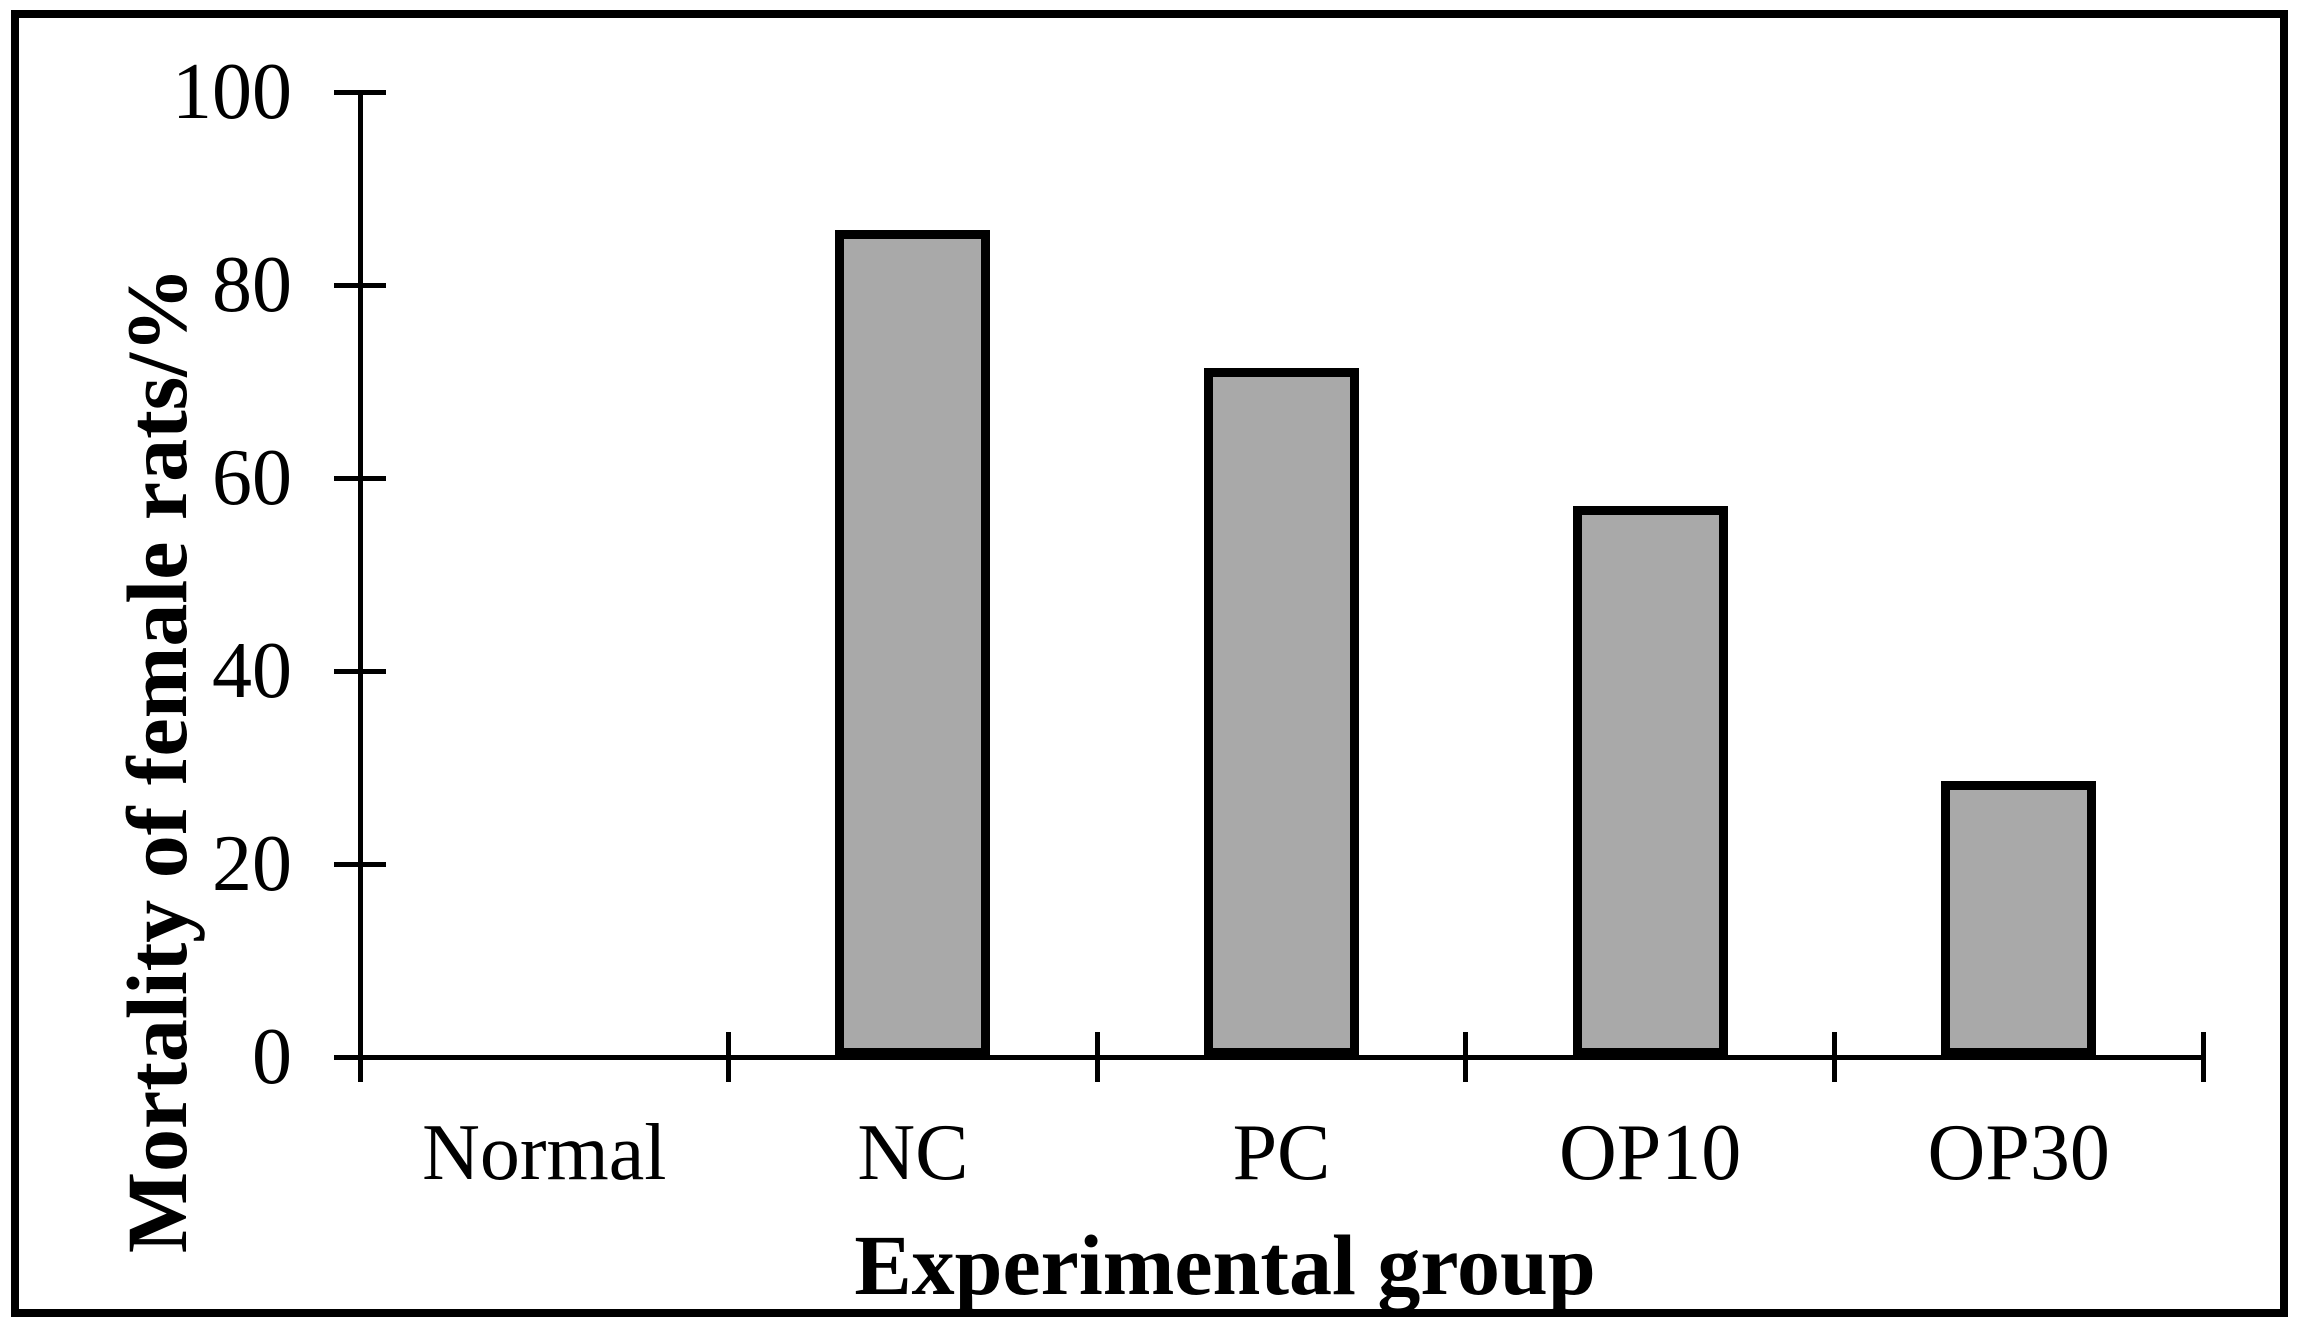 The image size is (2299, 1327). I want to click on x-category-label: OP10, so click(1650, 1153).